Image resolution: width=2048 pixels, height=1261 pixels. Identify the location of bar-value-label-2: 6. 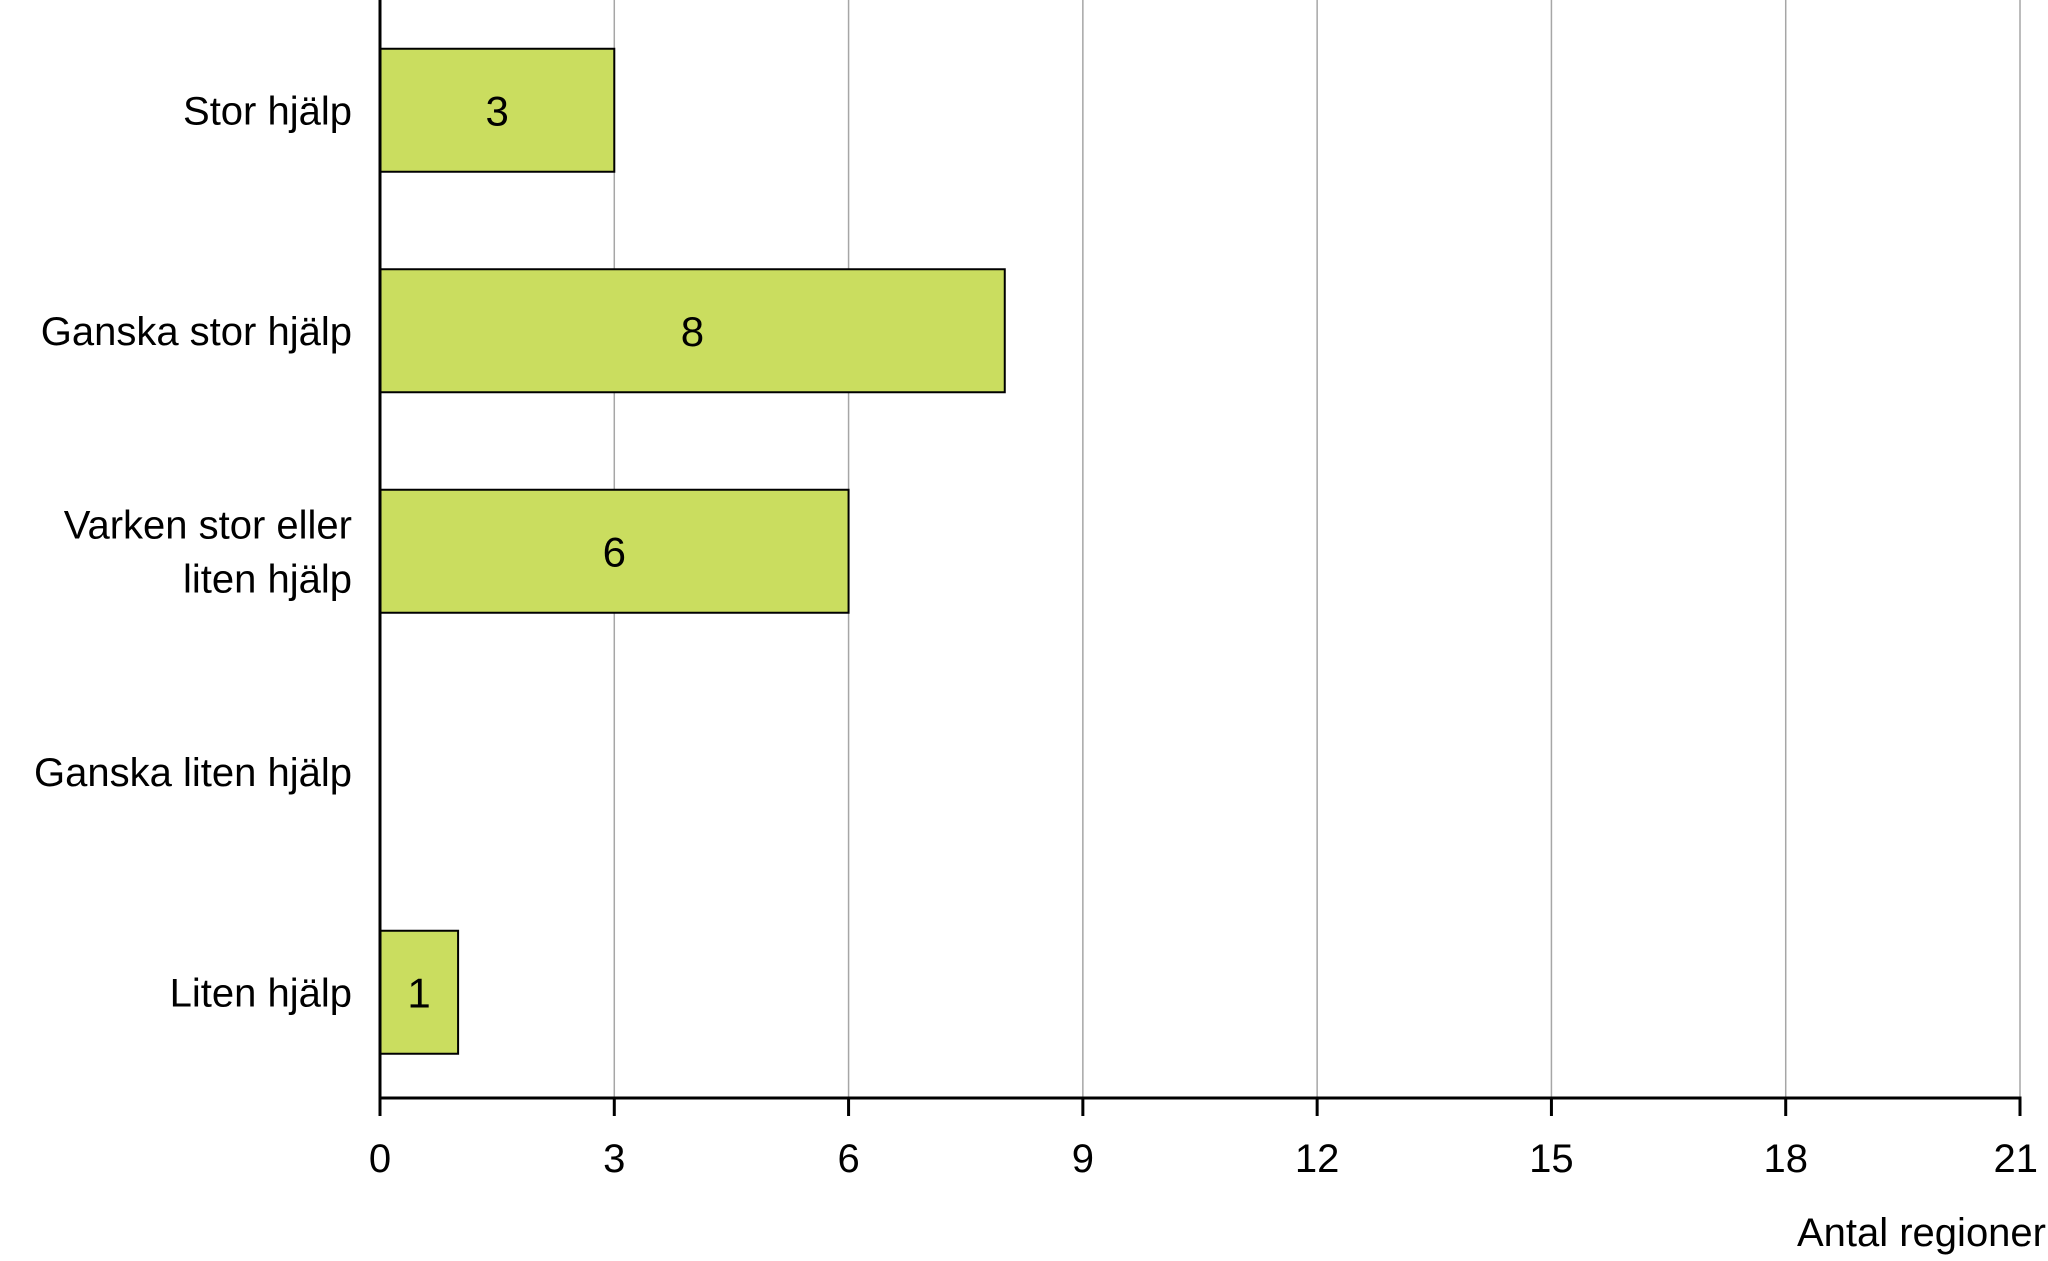
(614, 551).